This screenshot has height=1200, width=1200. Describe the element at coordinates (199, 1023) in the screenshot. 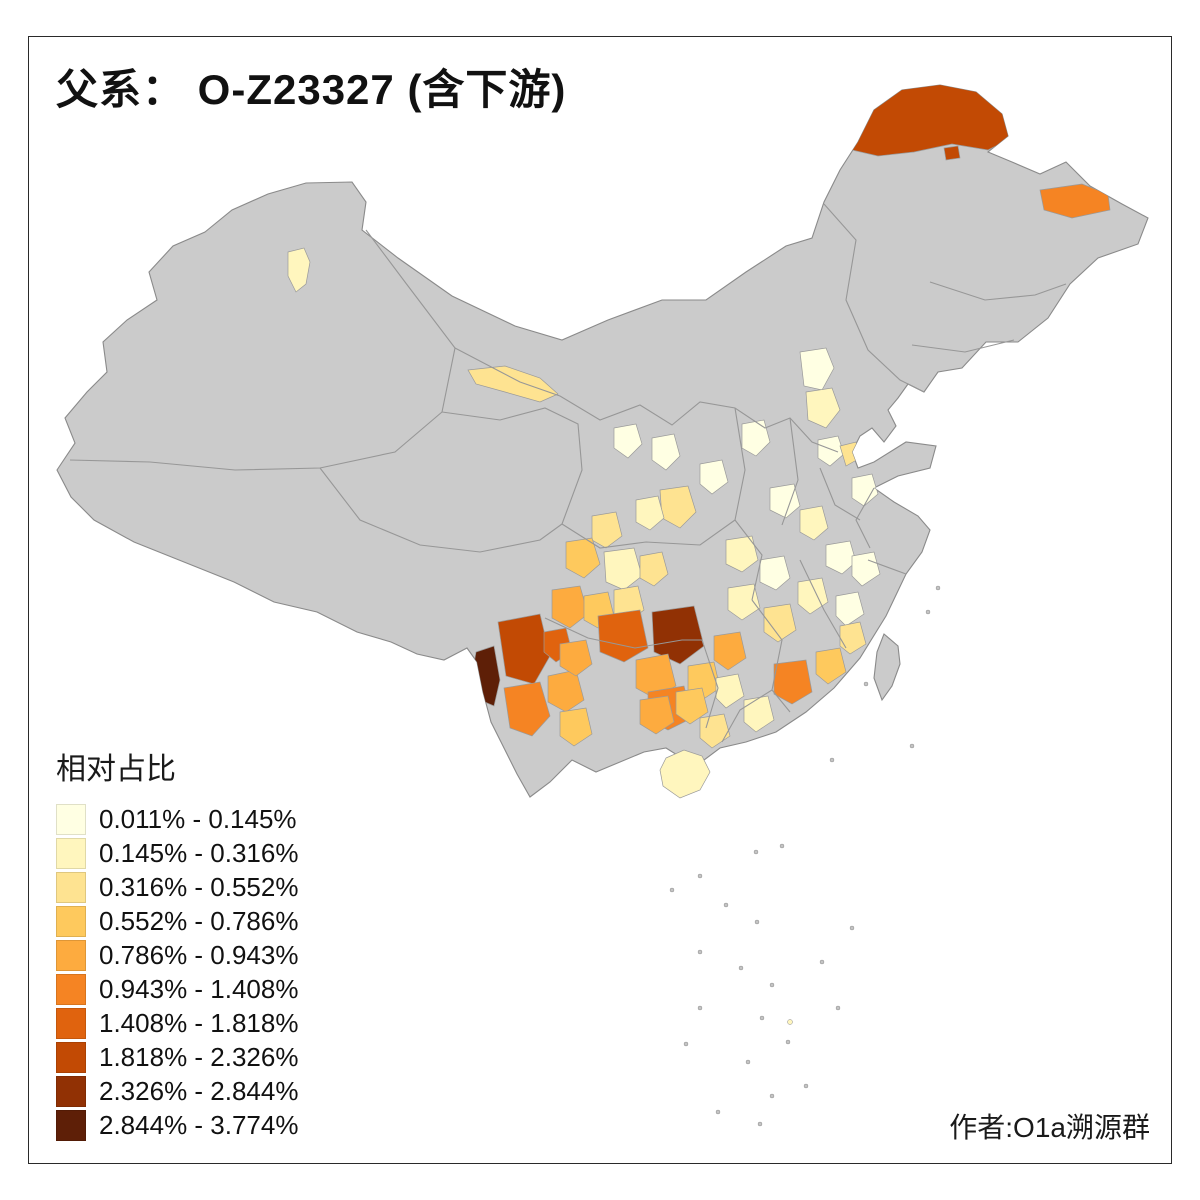

I see `legend-label: 1.408% - 1.818%` at that location.